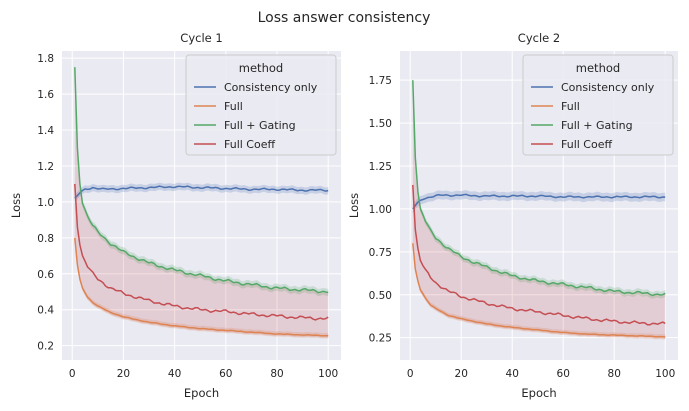 The width and height of the screenshot is (689, 411). Describe the element at coordinates (380, 296) in the screenshot. I see `y-tick-label: 0.50` at that location.